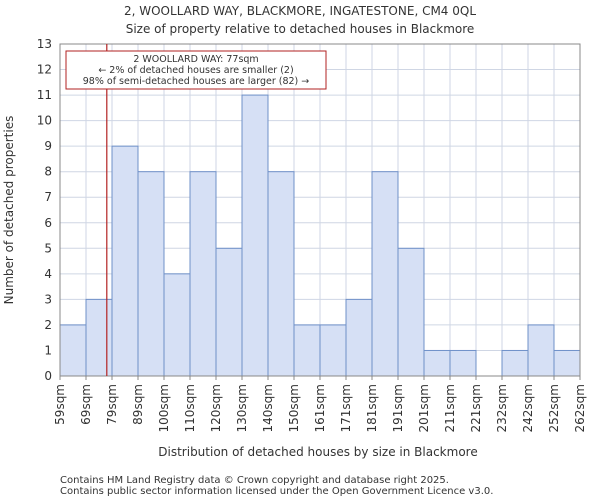 This screenshot has height=500, width=600. I want to click on x-tick-label: 110sqm, so click(190, 408).